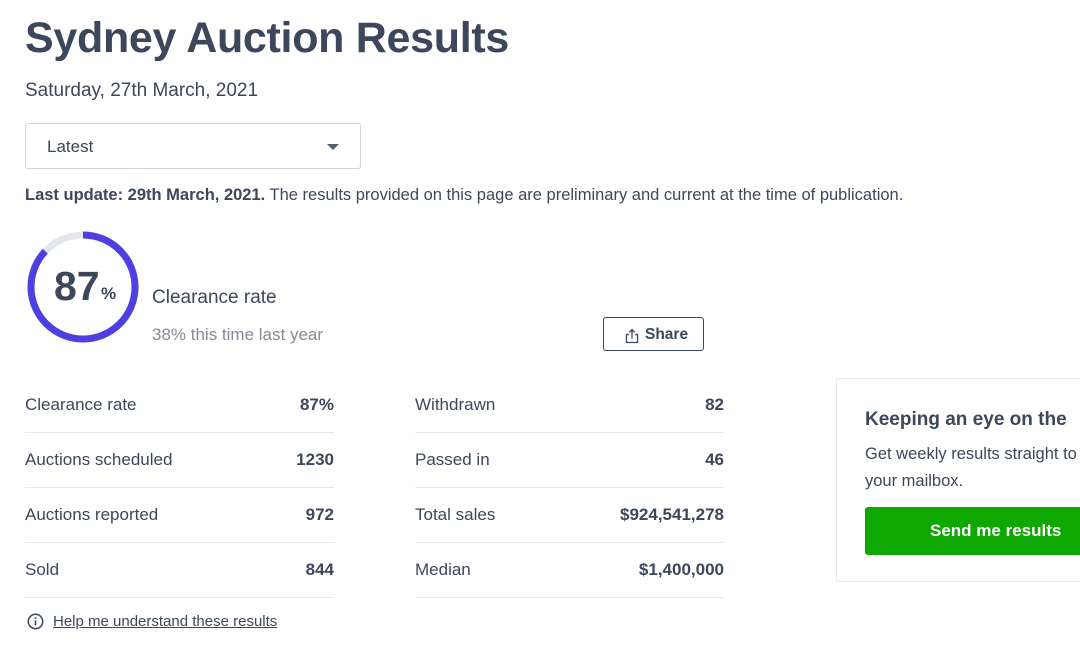  I want to click on stat-label: Clearance rate, so click(81, 404).